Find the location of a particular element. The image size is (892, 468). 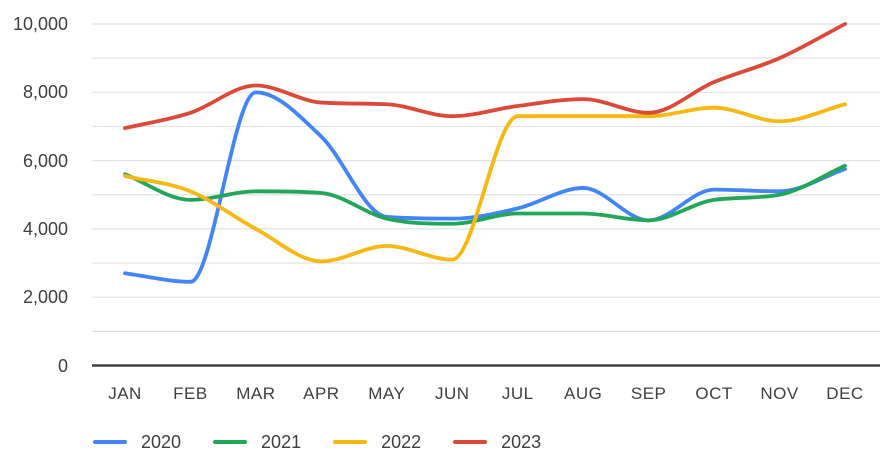

x-tick-label: MAR is located at coordinates (256, 393).